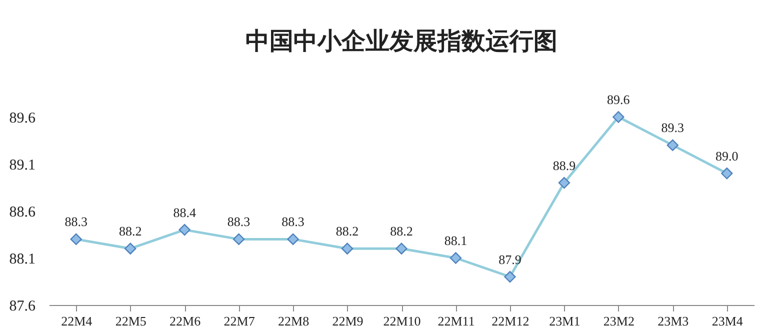 The width and height of the screenshot is (768, 334). I want to click on data-label: 89.6, so click(618, 99).